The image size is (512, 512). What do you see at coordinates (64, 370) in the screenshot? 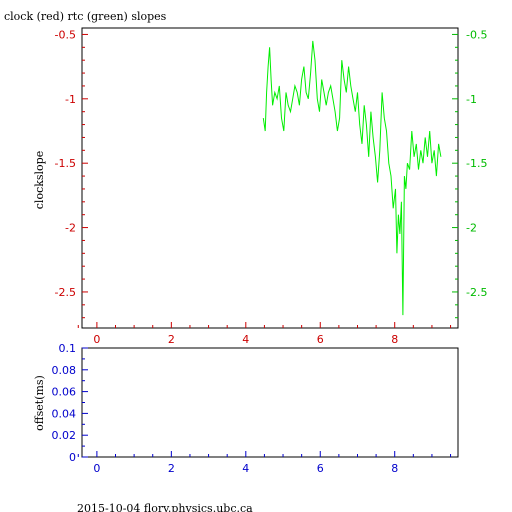
I see `bottom-y-tick-label: 0.08` at bounding box center [64, 370].